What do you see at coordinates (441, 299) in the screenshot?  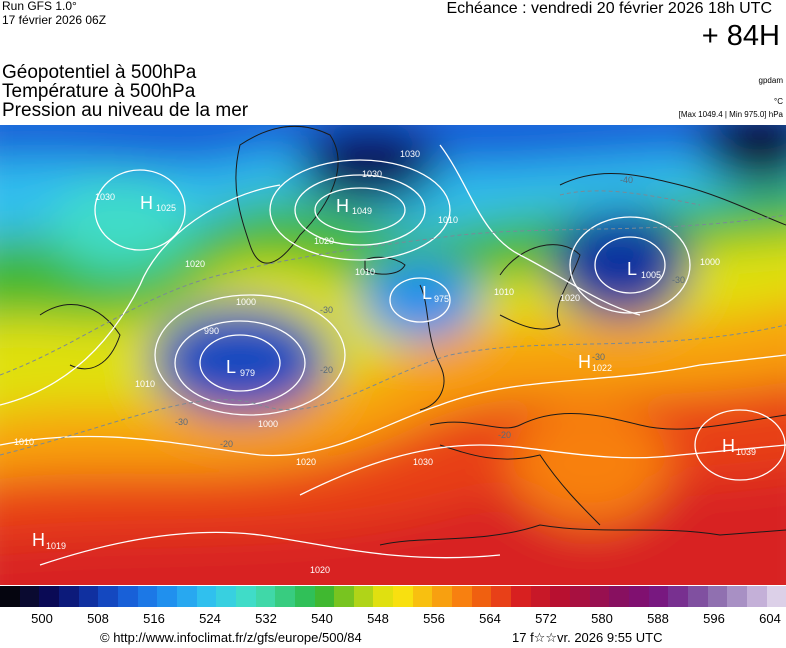 I see `svg-text: 975` at bounding box center [441, 299].